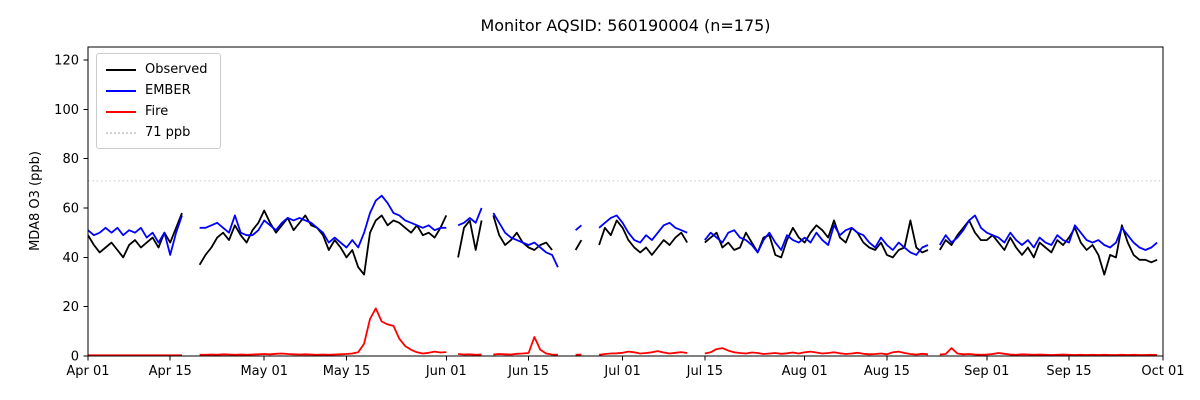 The width and height of the screenshot is (1200, 400). I want to click on x-tick-label: Apr 01, so click(87, 371).